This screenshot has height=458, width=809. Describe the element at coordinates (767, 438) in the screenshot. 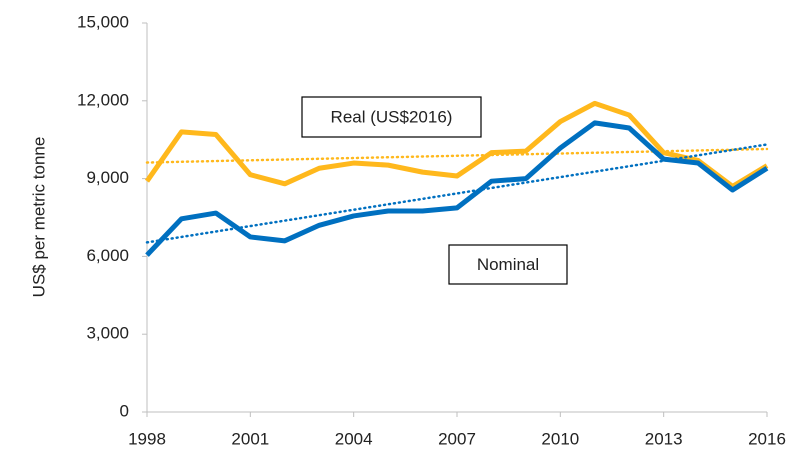

I see `x-tick-label: 2016` at that location.